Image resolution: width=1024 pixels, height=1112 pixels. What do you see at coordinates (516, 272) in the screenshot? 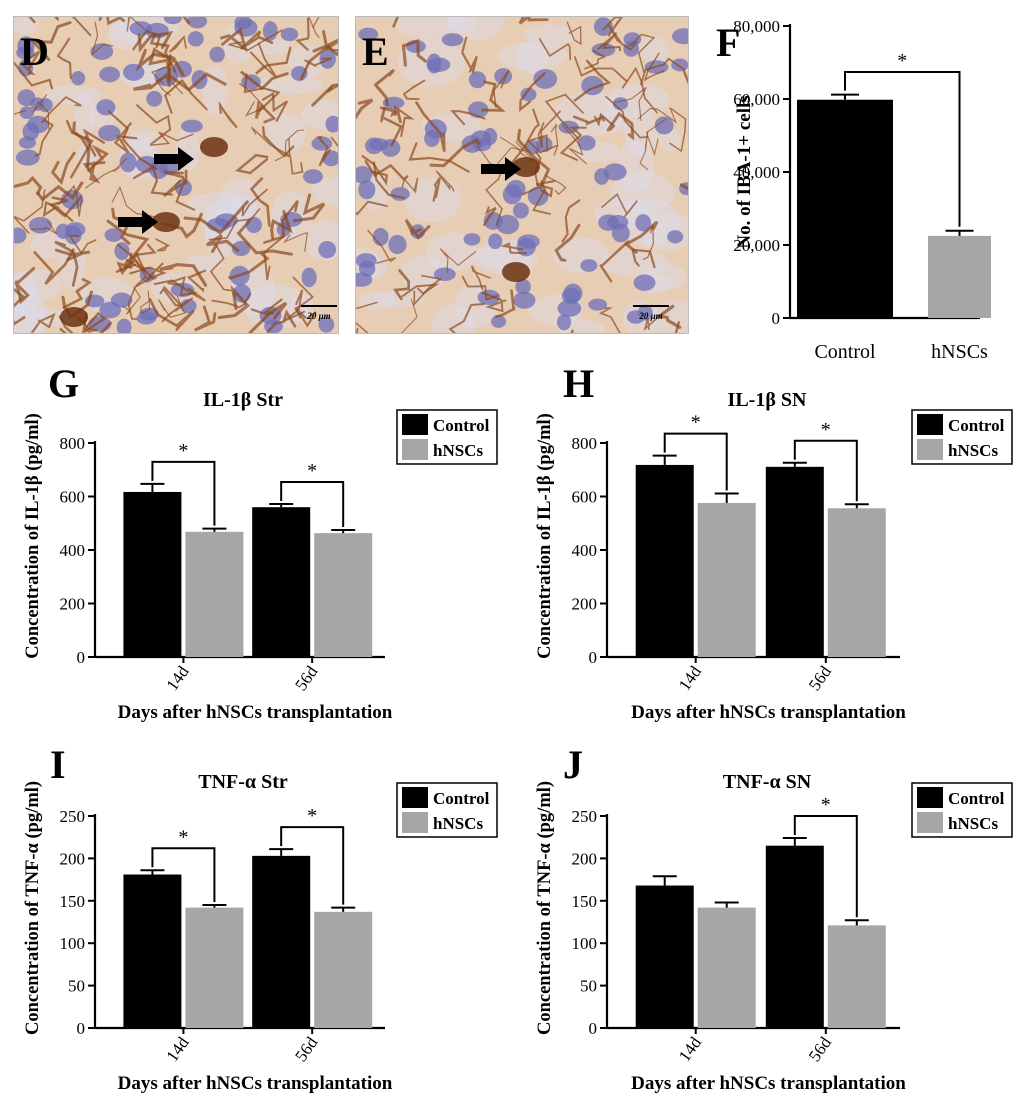
I see `microglia-cell-body` at bounding box center [516, 272].